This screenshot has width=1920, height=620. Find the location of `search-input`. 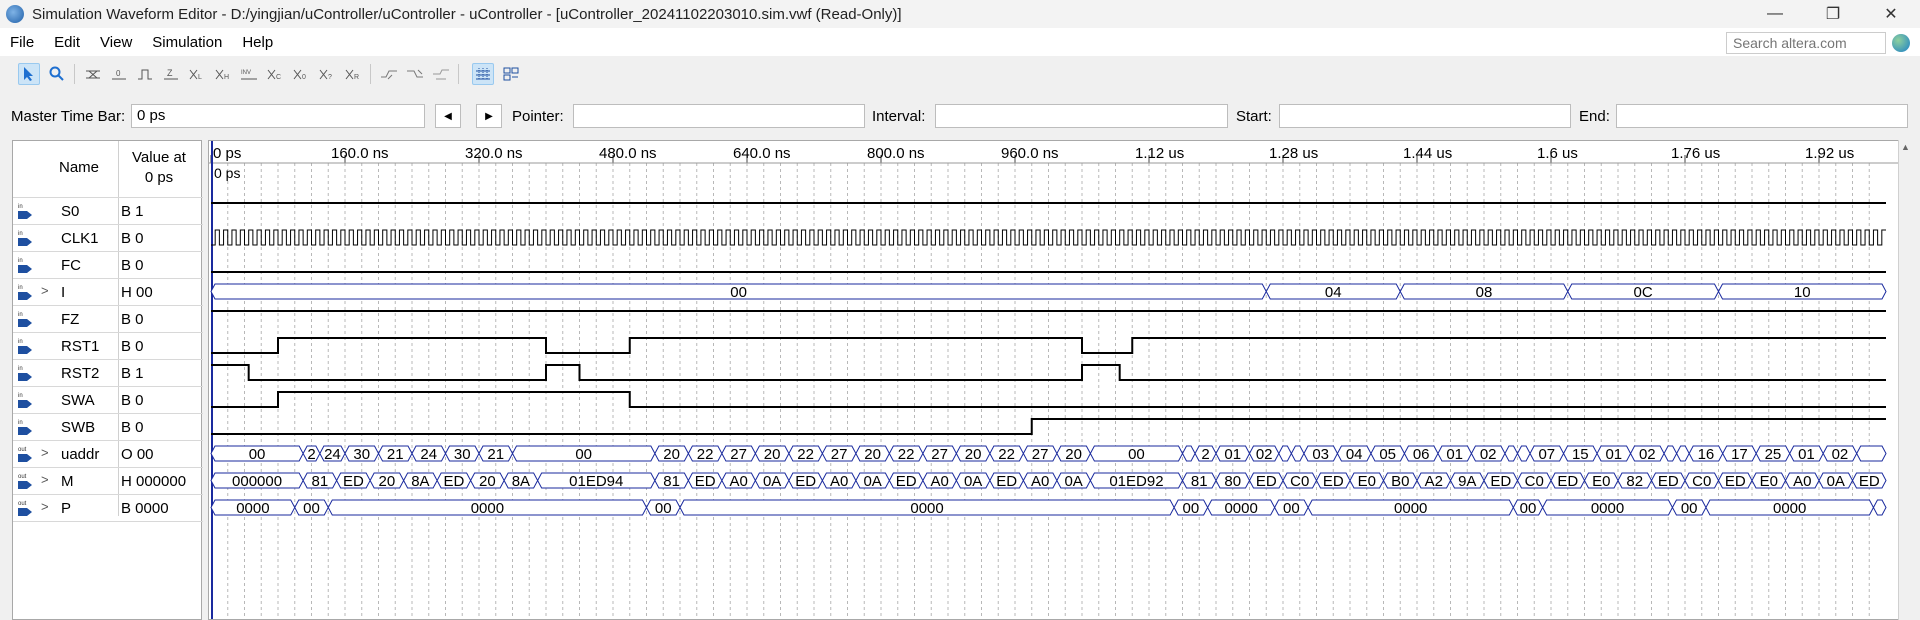

search-input is located at coordinates (1806, 43).